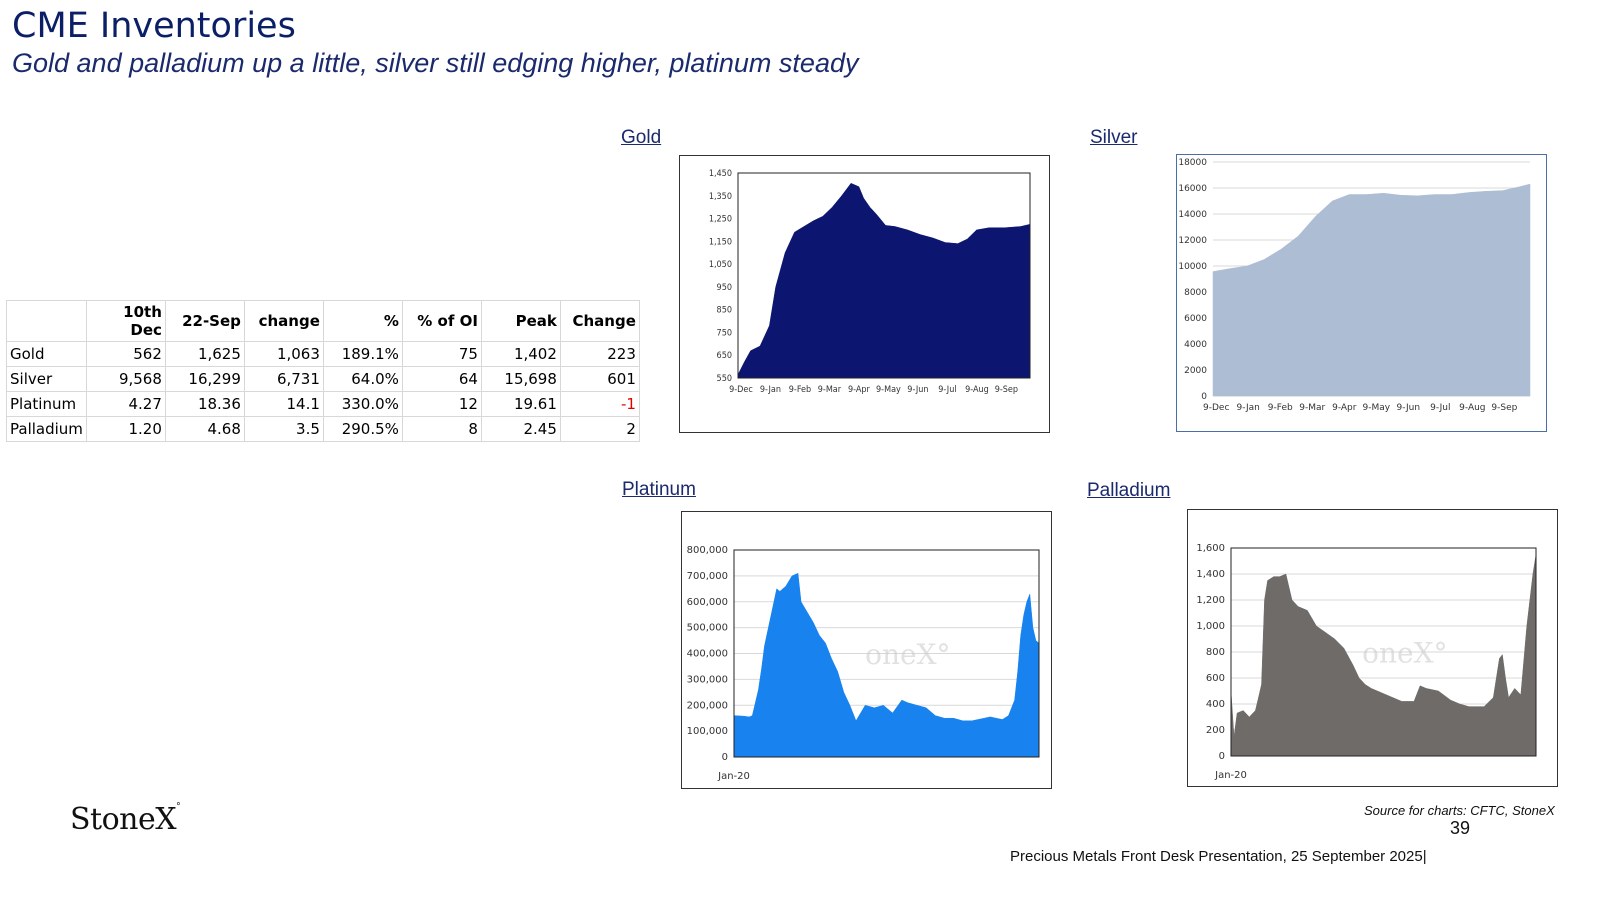 The width and height of the screenshot is (1600, 900). What do you see at coordinates (1210, 600) in the screenshot?
I see `palladium-y-tick-label: 1,200` at bounding box center [1210, 600].